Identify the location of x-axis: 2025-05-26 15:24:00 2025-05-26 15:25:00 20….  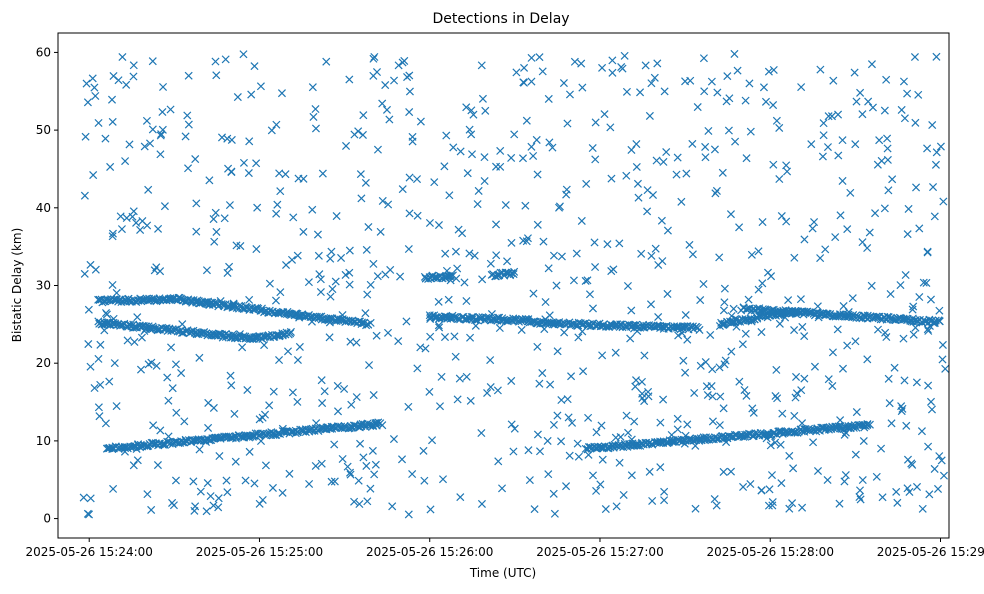
(504, 548).